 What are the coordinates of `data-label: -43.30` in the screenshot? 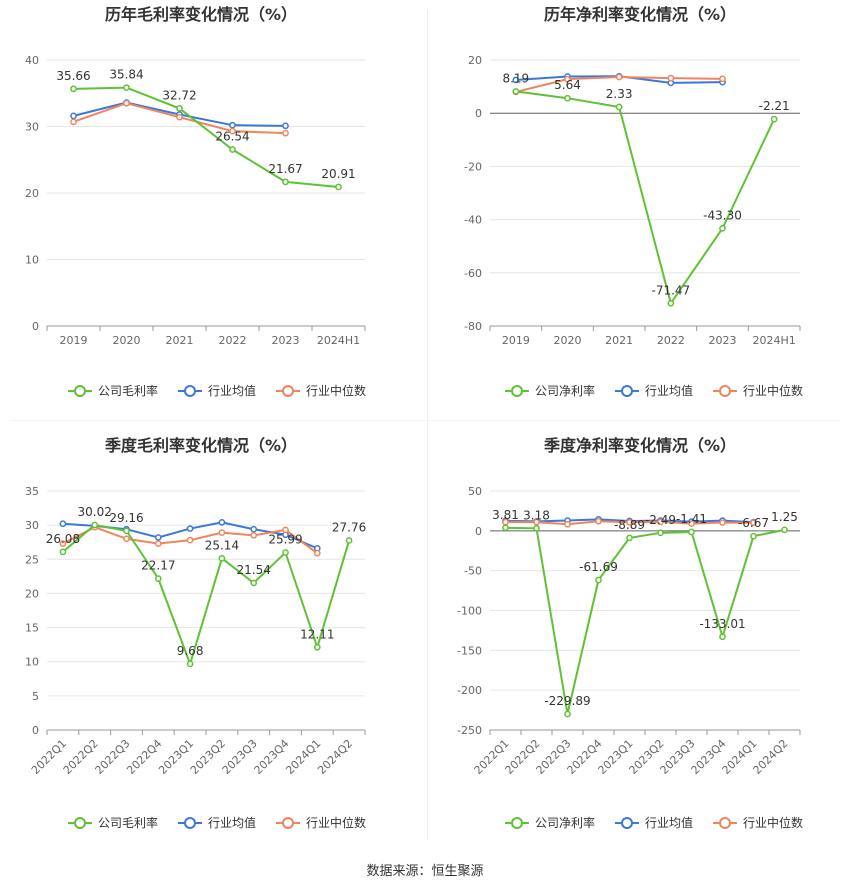 It's located at (722, 215).